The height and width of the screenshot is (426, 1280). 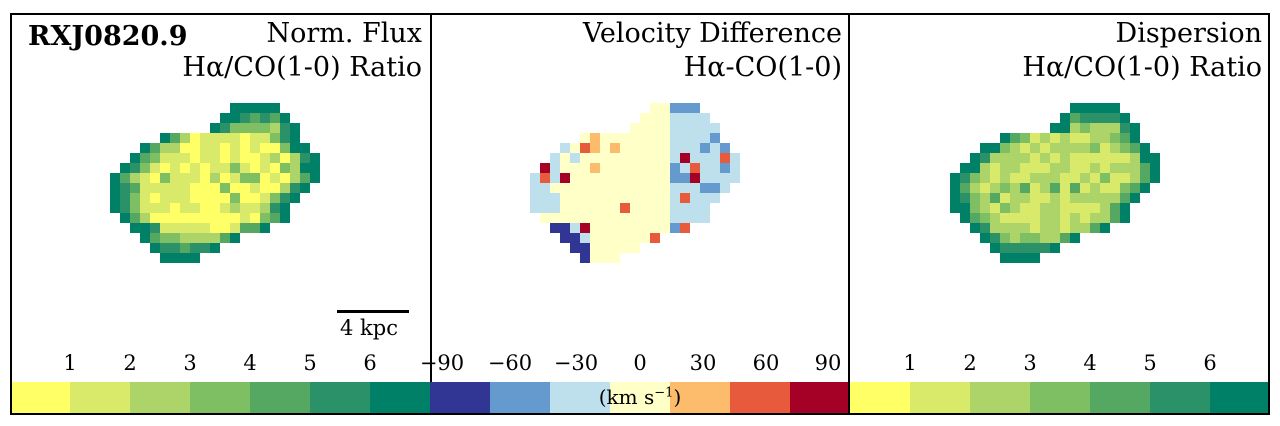 What do you see at coordinates (190, 363) in the screenshot?
I see `flux-tick-3: 3` at bounding box center [190, 363].